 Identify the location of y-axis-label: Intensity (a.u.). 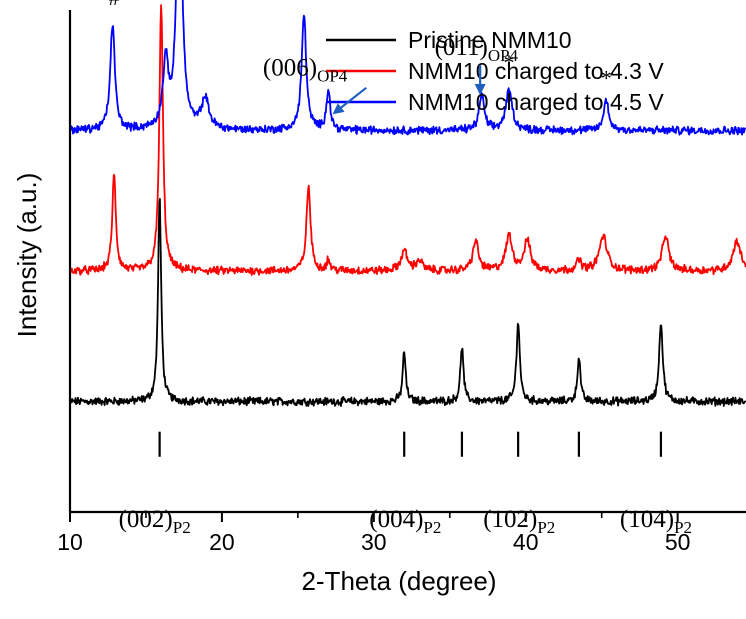
(27, 255).